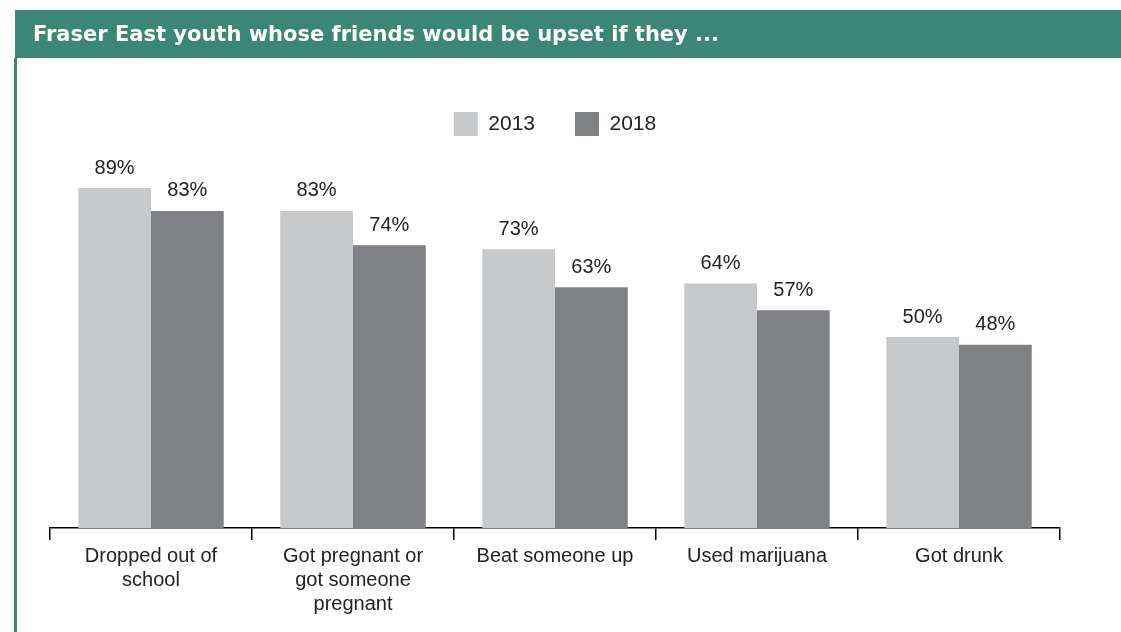  Describe the element at coordinates (151, 566) in the screenshot. I see `x-tick-label: Dropped out of school` at that location.